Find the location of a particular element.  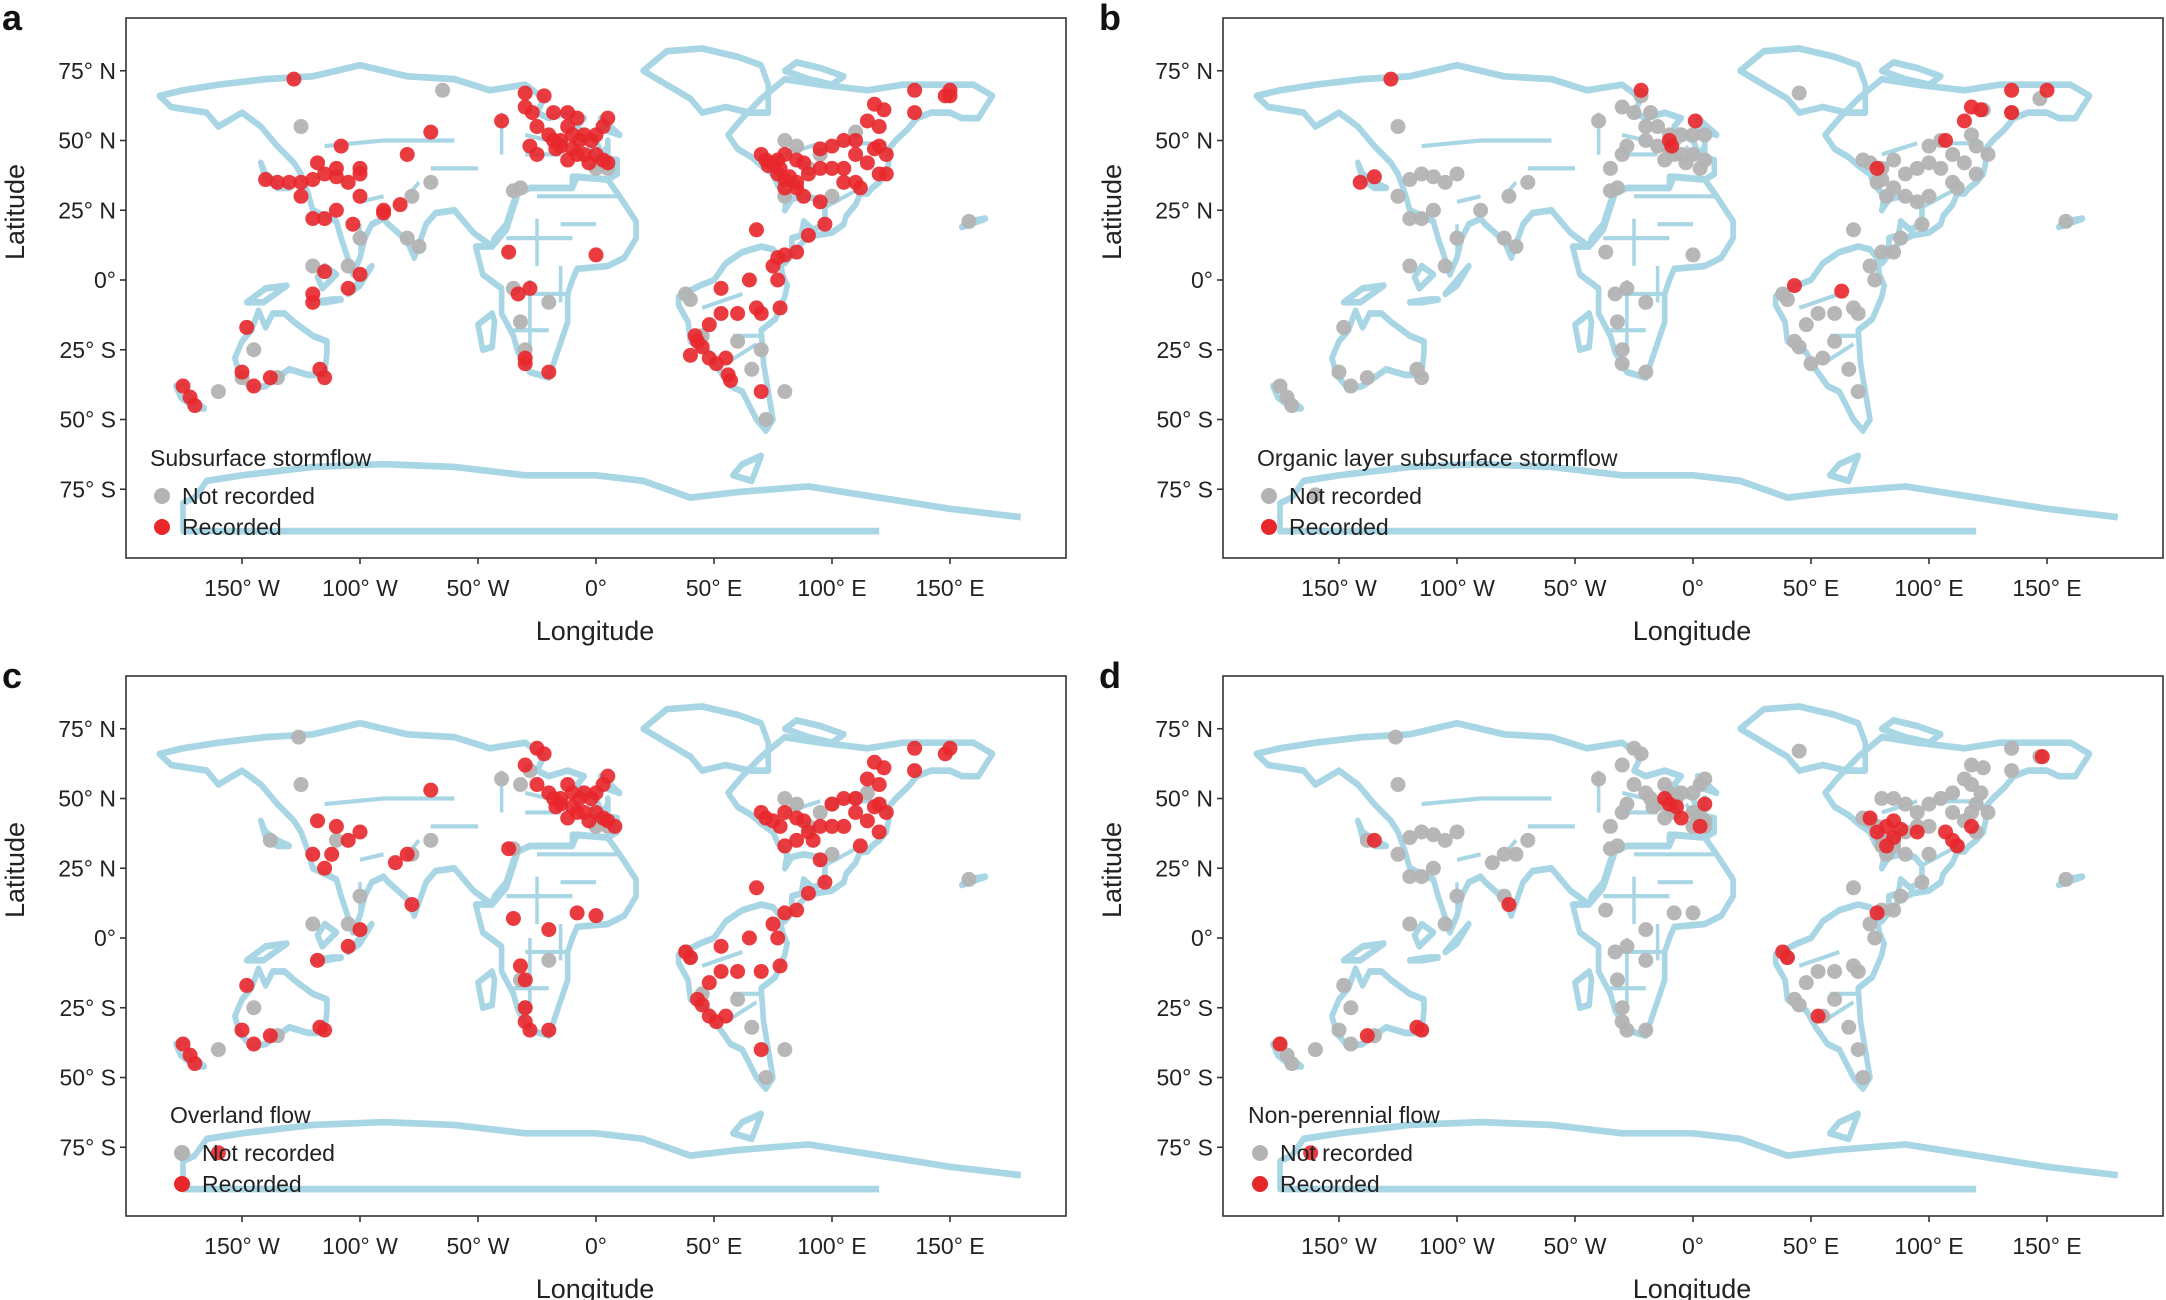

ylabel-c: Latitude is located at coordinates (15, 870).